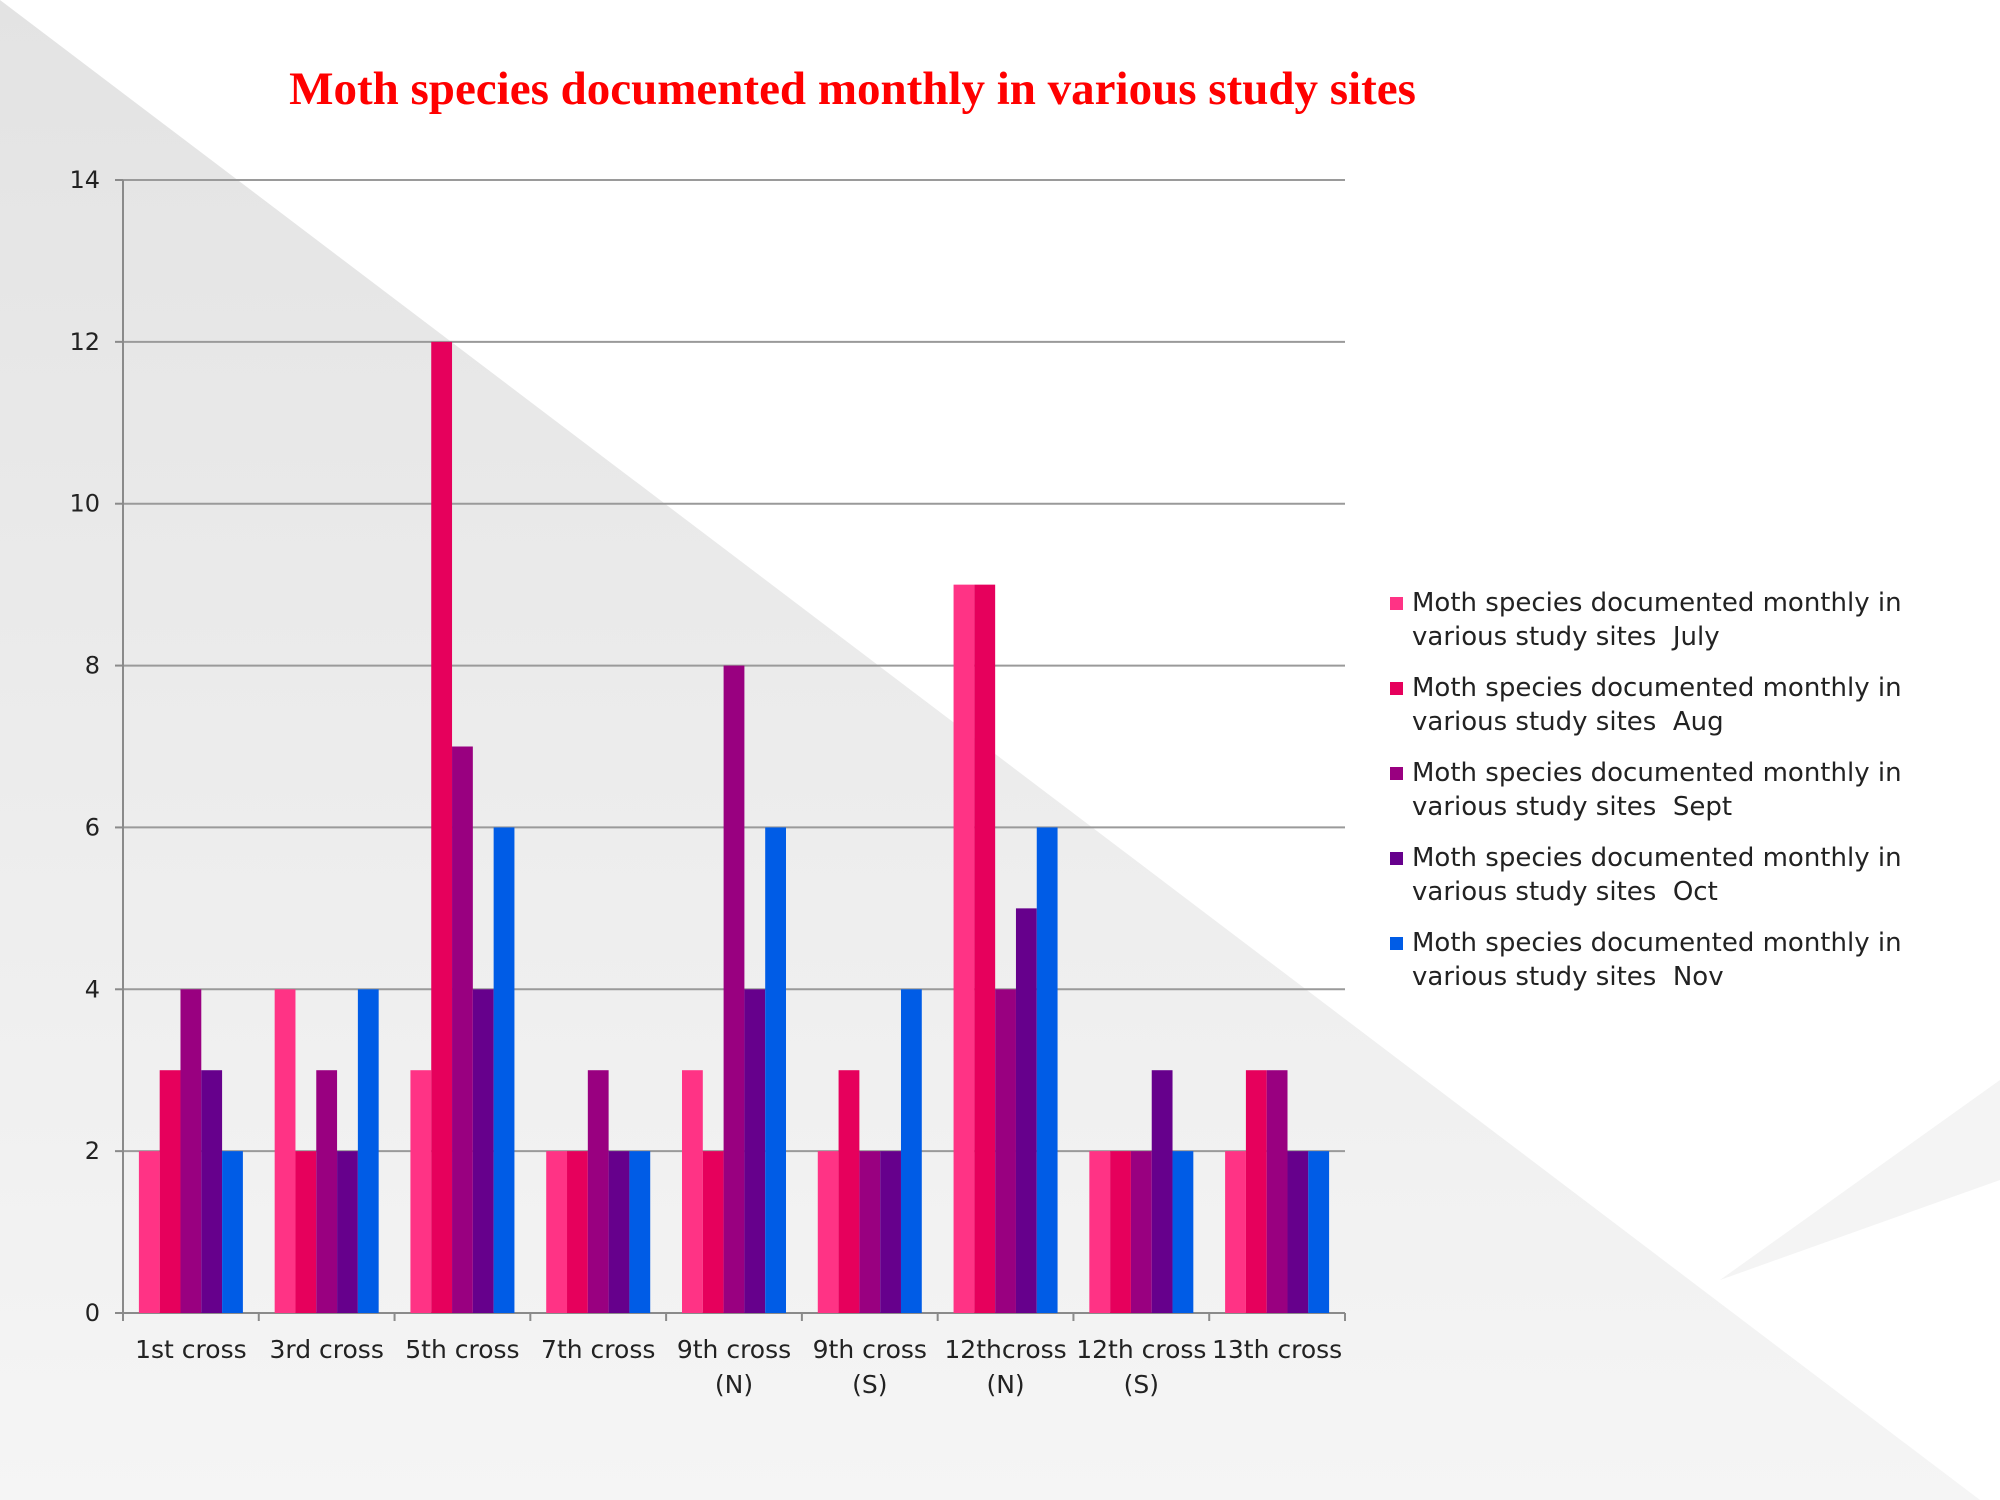 The width and height of the screenshot is (2000, 1500). What do you see at coordinates (1566, 637) in the screenshot?
I see `legend-label: various study sites July` at bounding box center [1566, 637].